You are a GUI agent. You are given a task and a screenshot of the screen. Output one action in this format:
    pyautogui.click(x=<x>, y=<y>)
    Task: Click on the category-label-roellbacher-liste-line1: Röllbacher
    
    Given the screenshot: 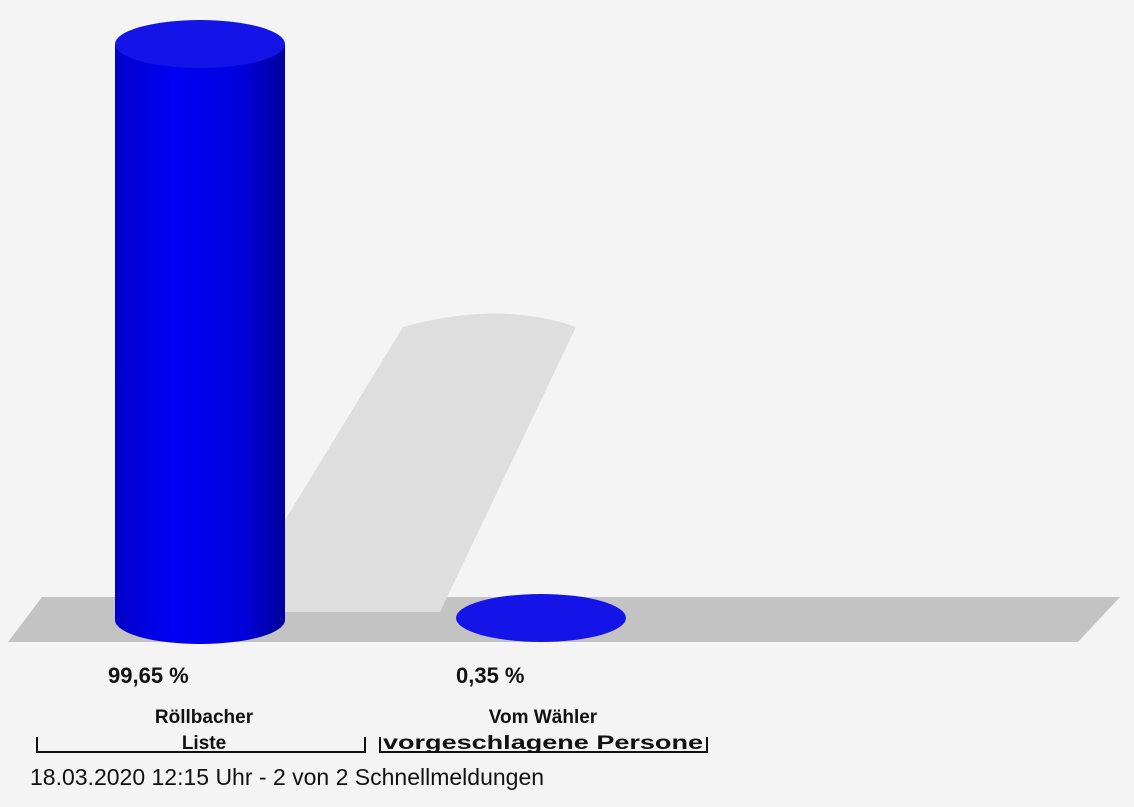 What is the action you would take?
    pyautogui.click(x=204, y=717)
    